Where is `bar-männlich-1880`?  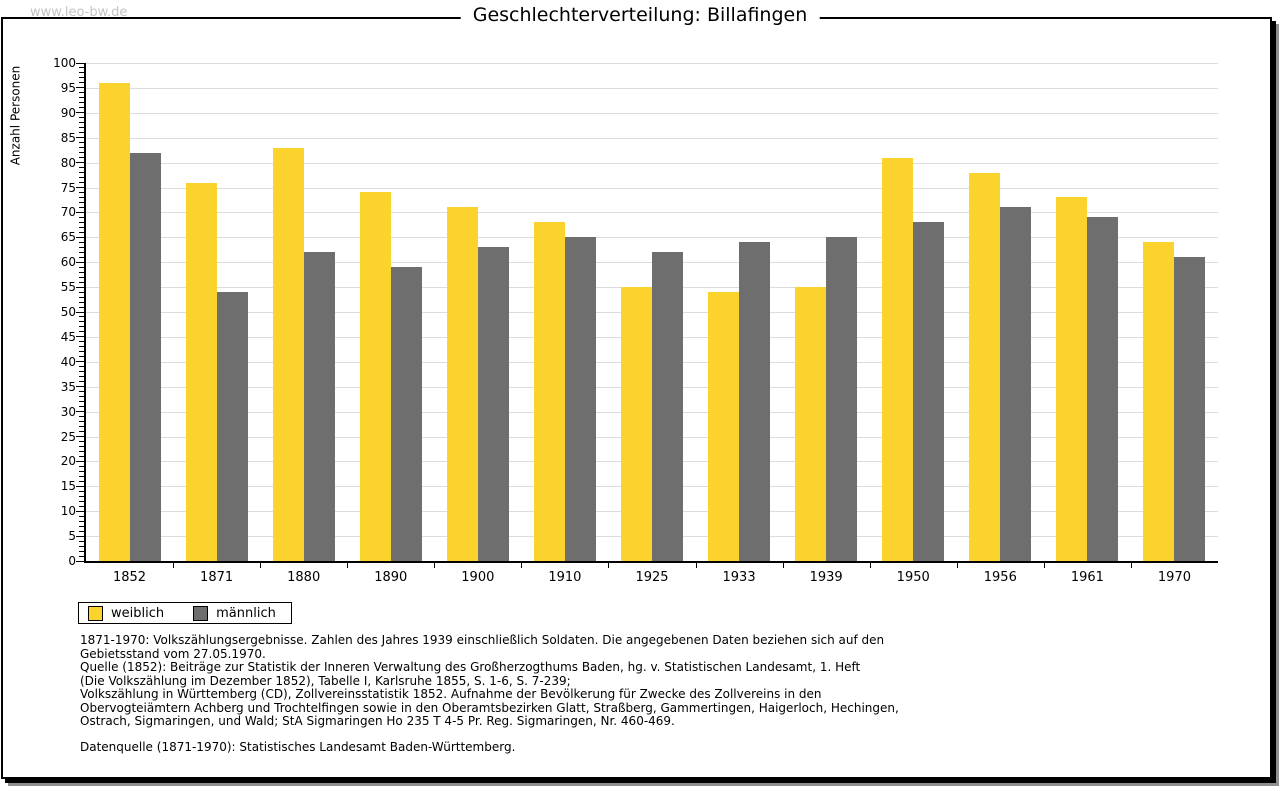
bar-männlich-1880 is located at coordinates (319, 406).